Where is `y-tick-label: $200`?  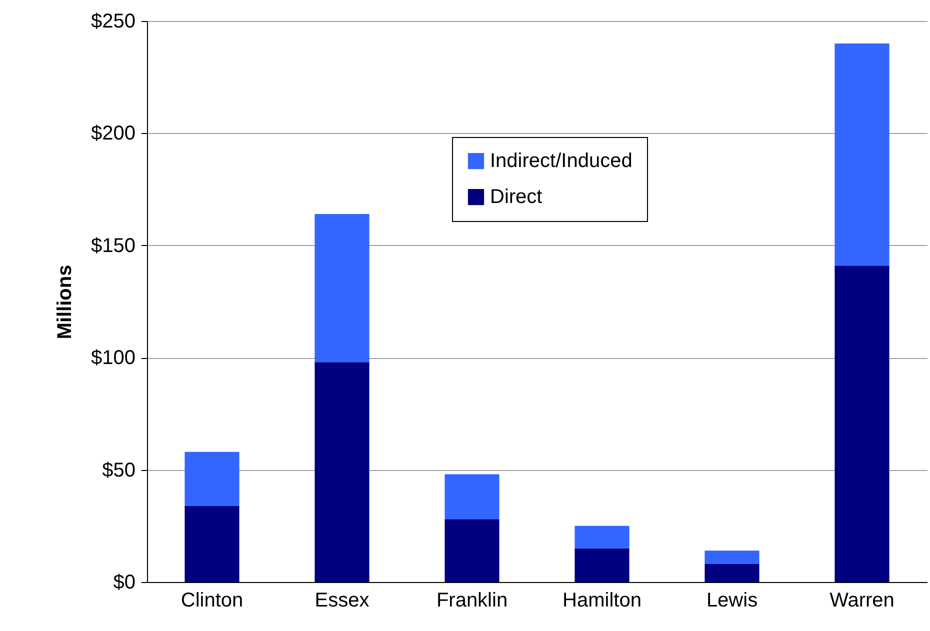 y-tick-label: $200 is located at coordinates (113, 133).